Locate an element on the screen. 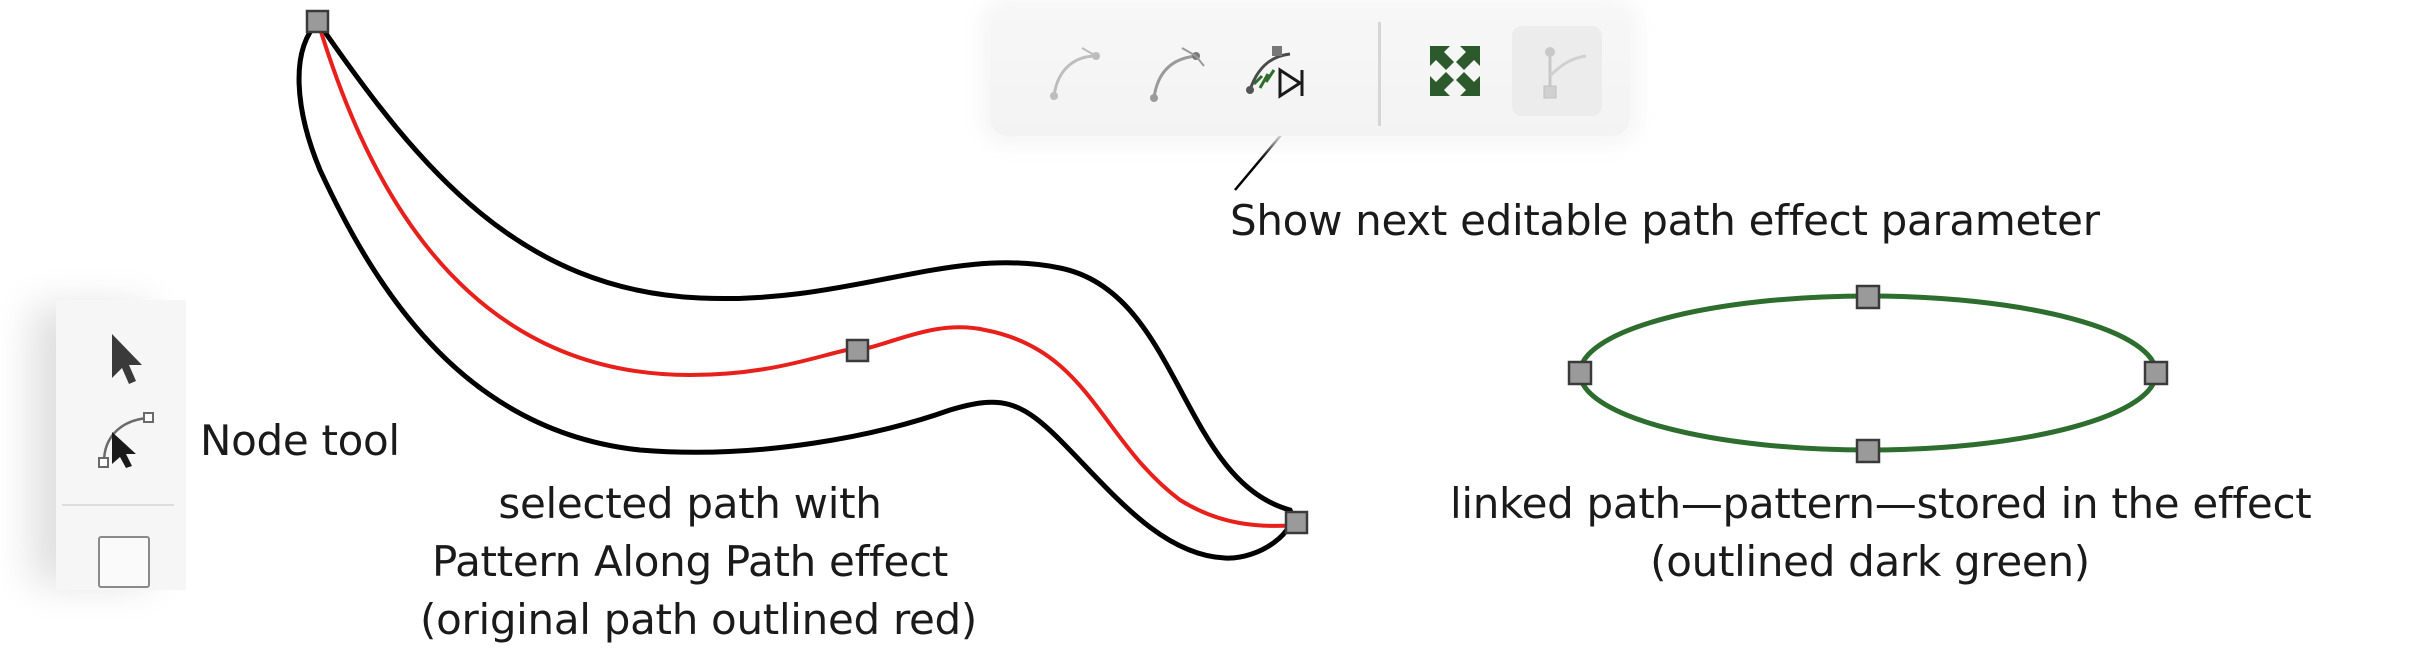  zoom-fit-icon is located at coordinates (1455, 71).